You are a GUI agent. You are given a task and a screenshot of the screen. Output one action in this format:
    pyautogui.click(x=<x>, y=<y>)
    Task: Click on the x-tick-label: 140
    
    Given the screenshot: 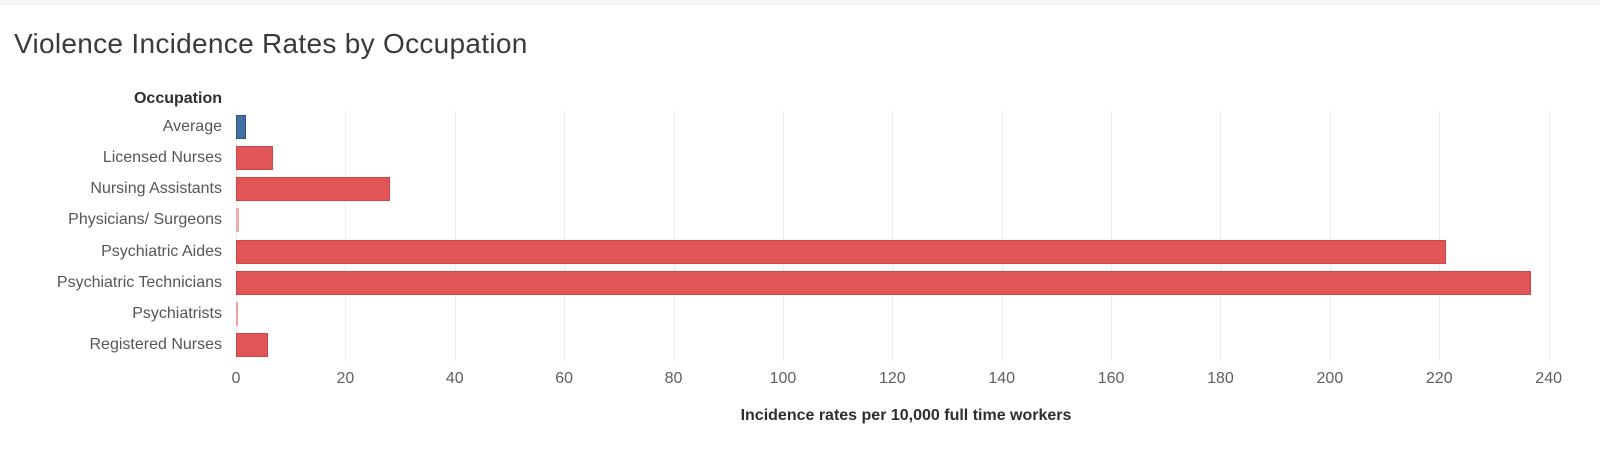 What is the action you would take?
    pyautogui.click(x=1002, y=378)
    